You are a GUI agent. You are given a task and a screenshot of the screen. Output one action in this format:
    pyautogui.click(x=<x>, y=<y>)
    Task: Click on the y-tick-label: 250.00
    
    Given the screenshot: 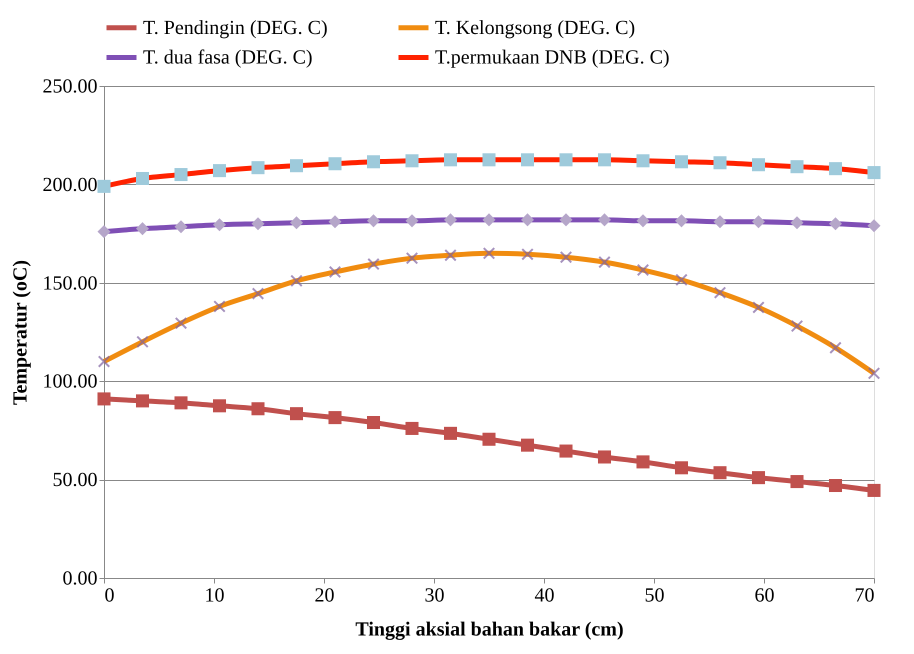 What is the action you would take?
    pyautogui.click(x=70, y=87)
    